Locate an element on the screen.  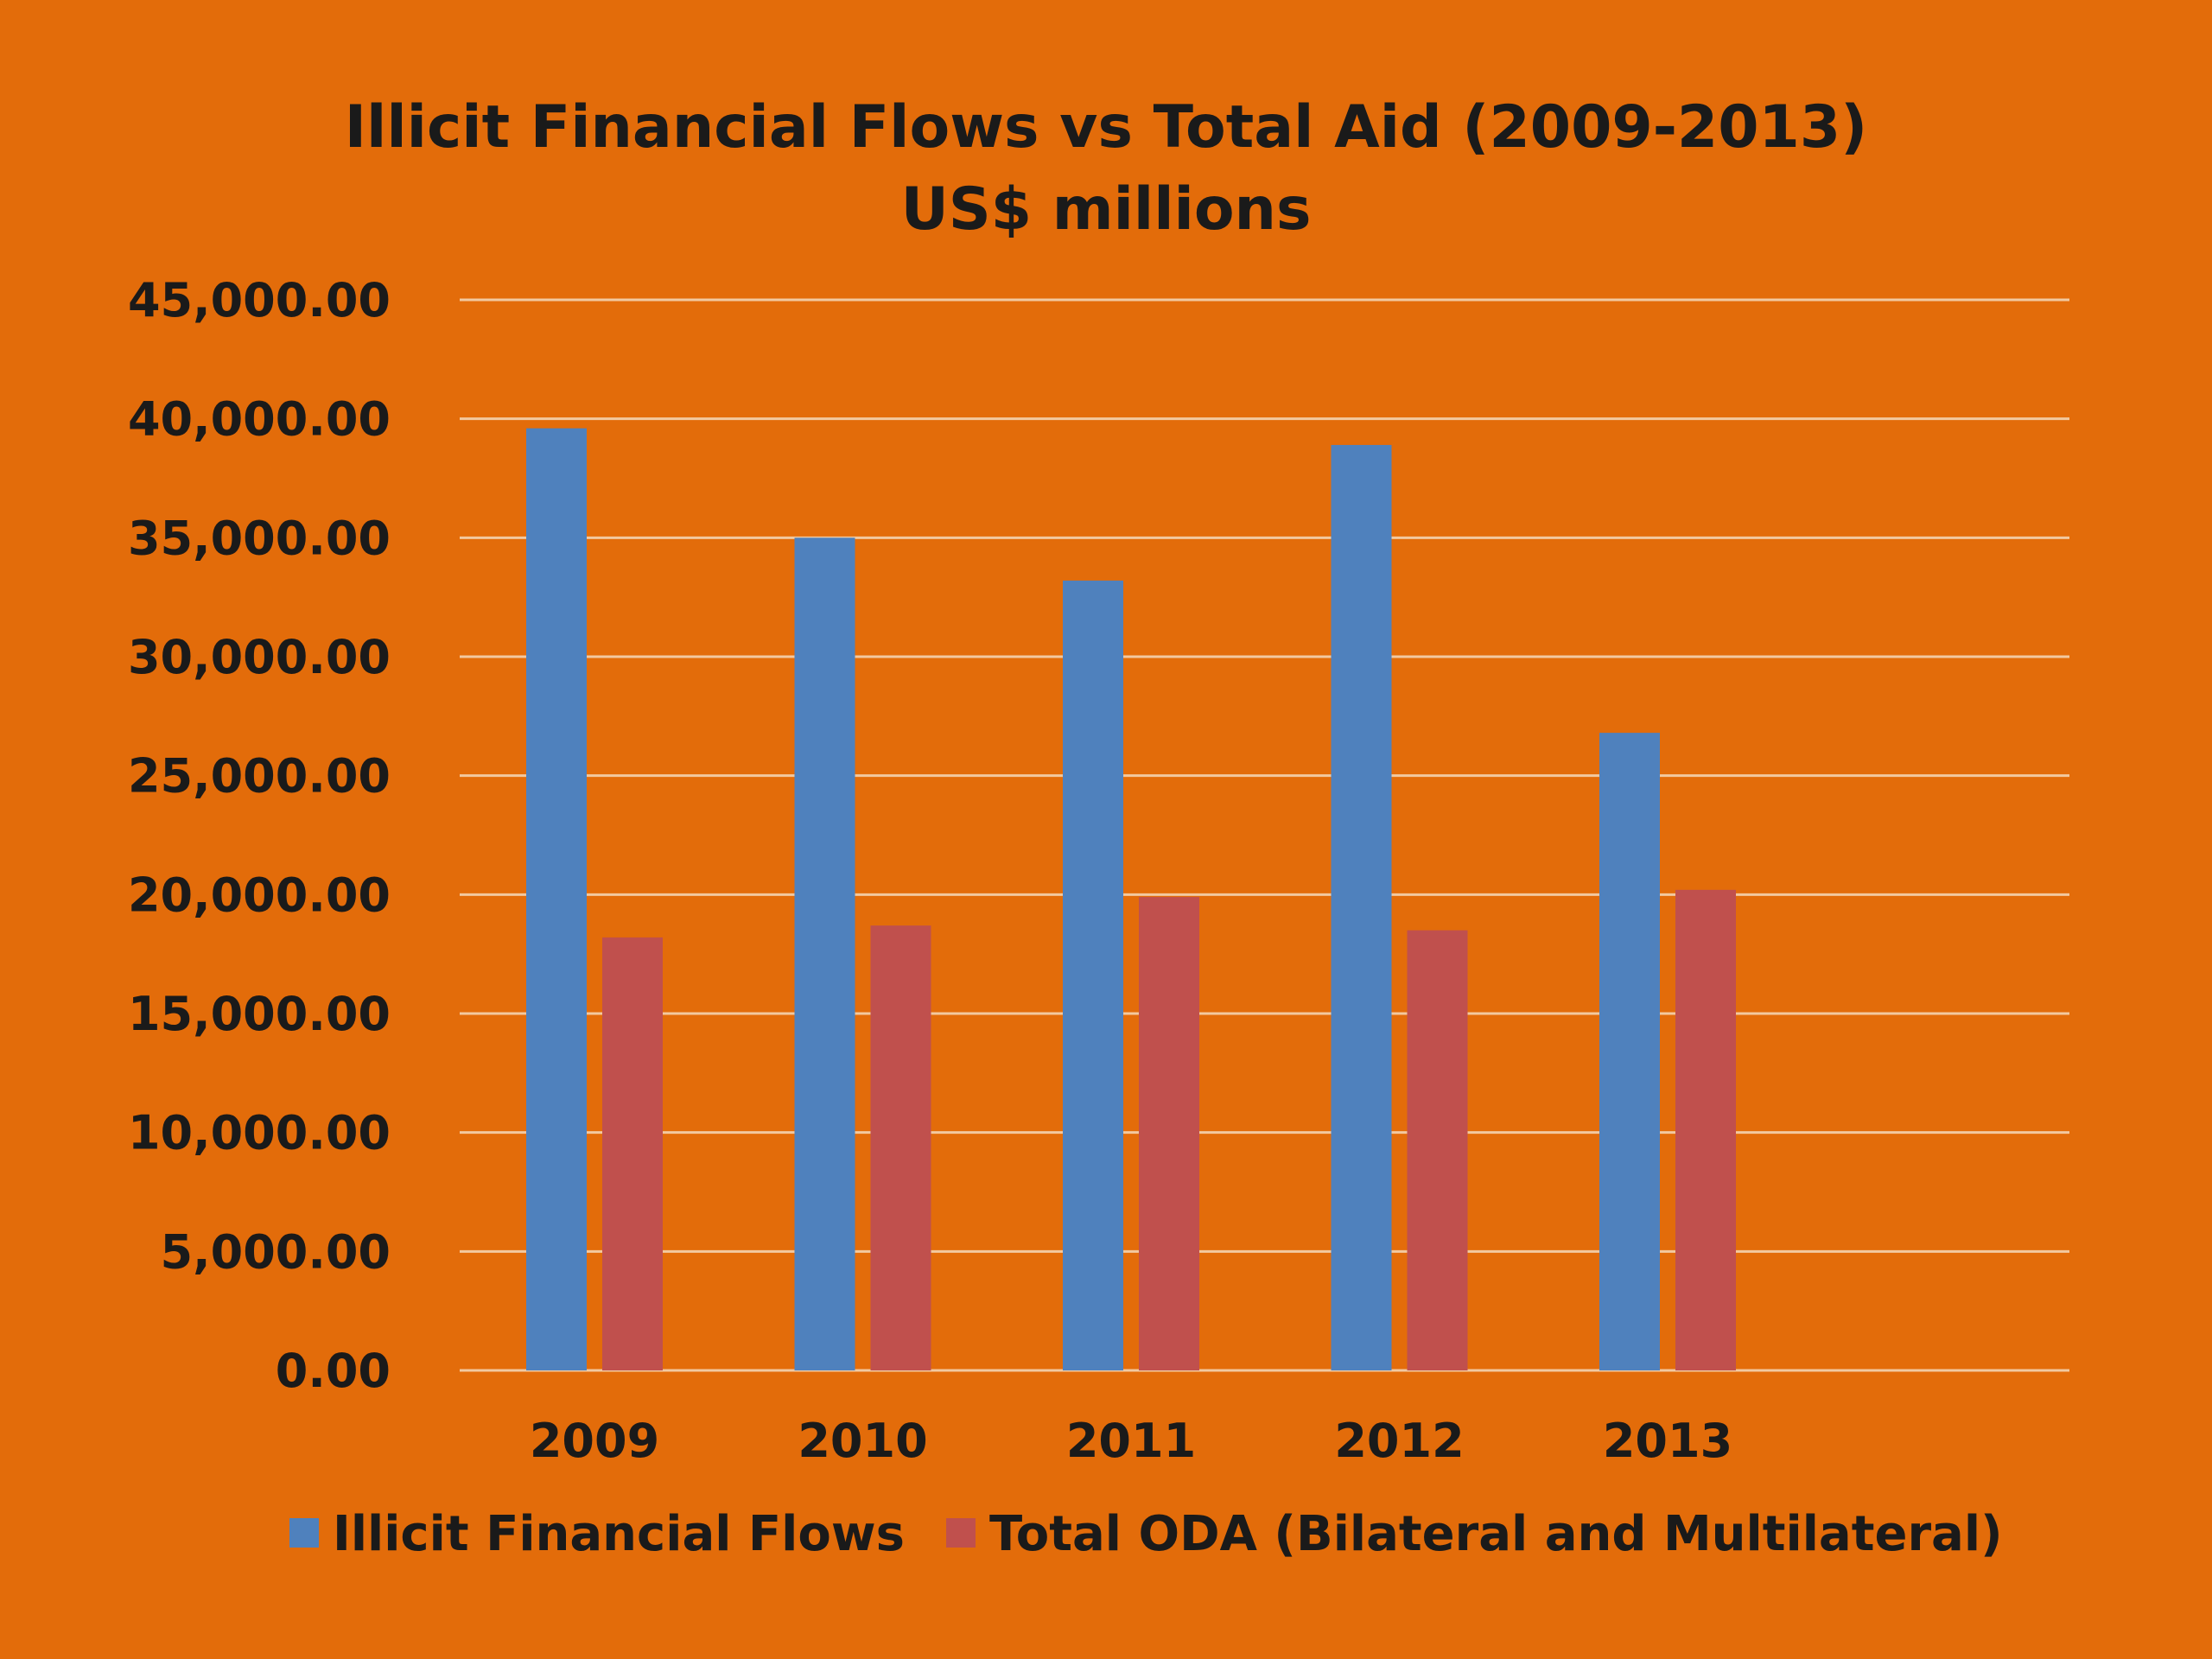
y-tick-label: 15,000.00 is located at coordinates (259, 1014).